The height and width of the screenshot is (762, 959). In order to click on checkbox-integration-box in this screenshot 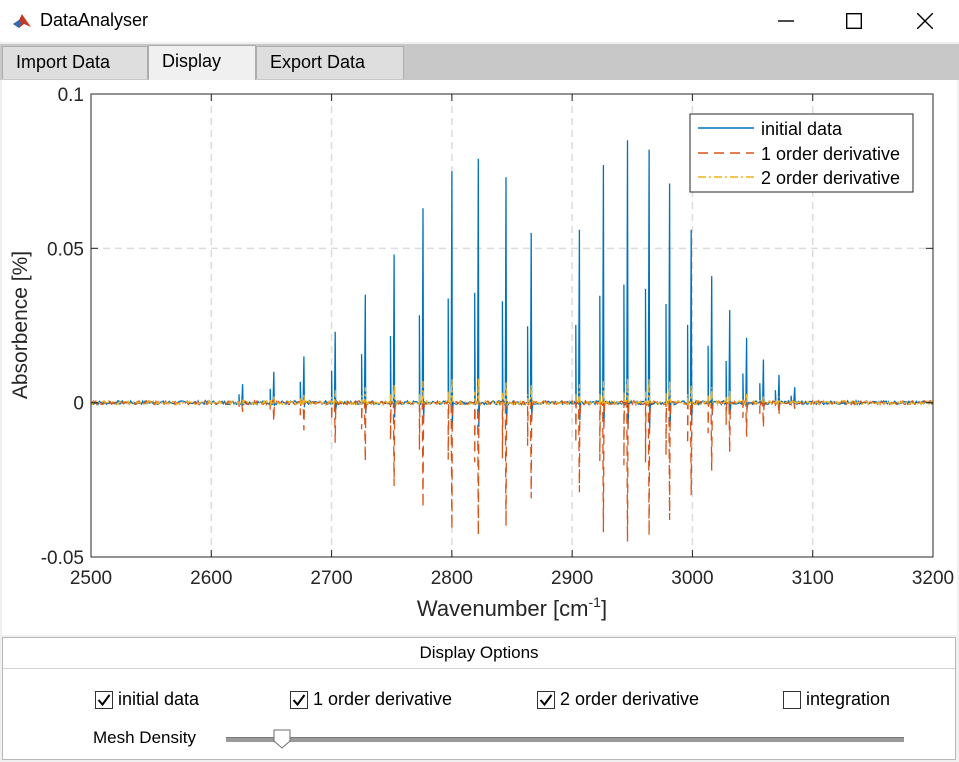, I will do `click(792, 699)`.